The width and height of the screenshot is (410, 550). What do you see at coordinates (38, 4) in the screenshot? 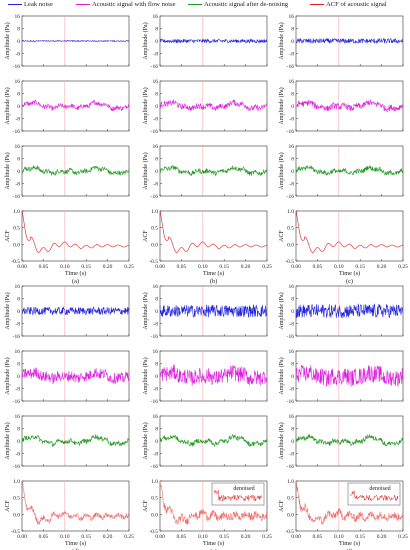
I see `legend-label: Leak noise` at bounding box center [38, 4].